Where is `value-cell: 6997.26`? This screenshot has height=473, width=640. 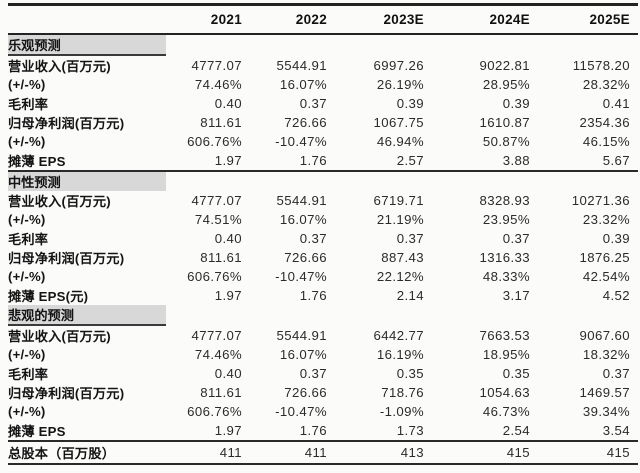
value-cell: 6997.26 is located at coordinates (398, 65).